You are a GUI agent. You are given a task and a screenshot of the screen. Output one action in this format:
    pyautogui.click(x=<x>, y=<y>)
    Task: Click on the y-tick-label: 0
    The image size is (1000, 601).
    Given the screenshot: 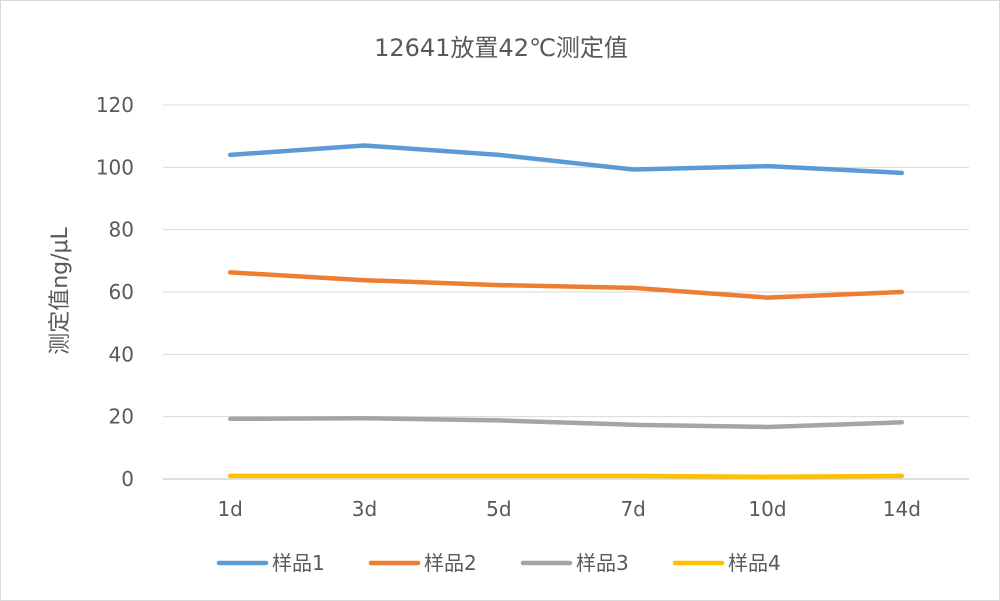 What is the action you would take?
    pyautogui.click(x=127, y=479)
    